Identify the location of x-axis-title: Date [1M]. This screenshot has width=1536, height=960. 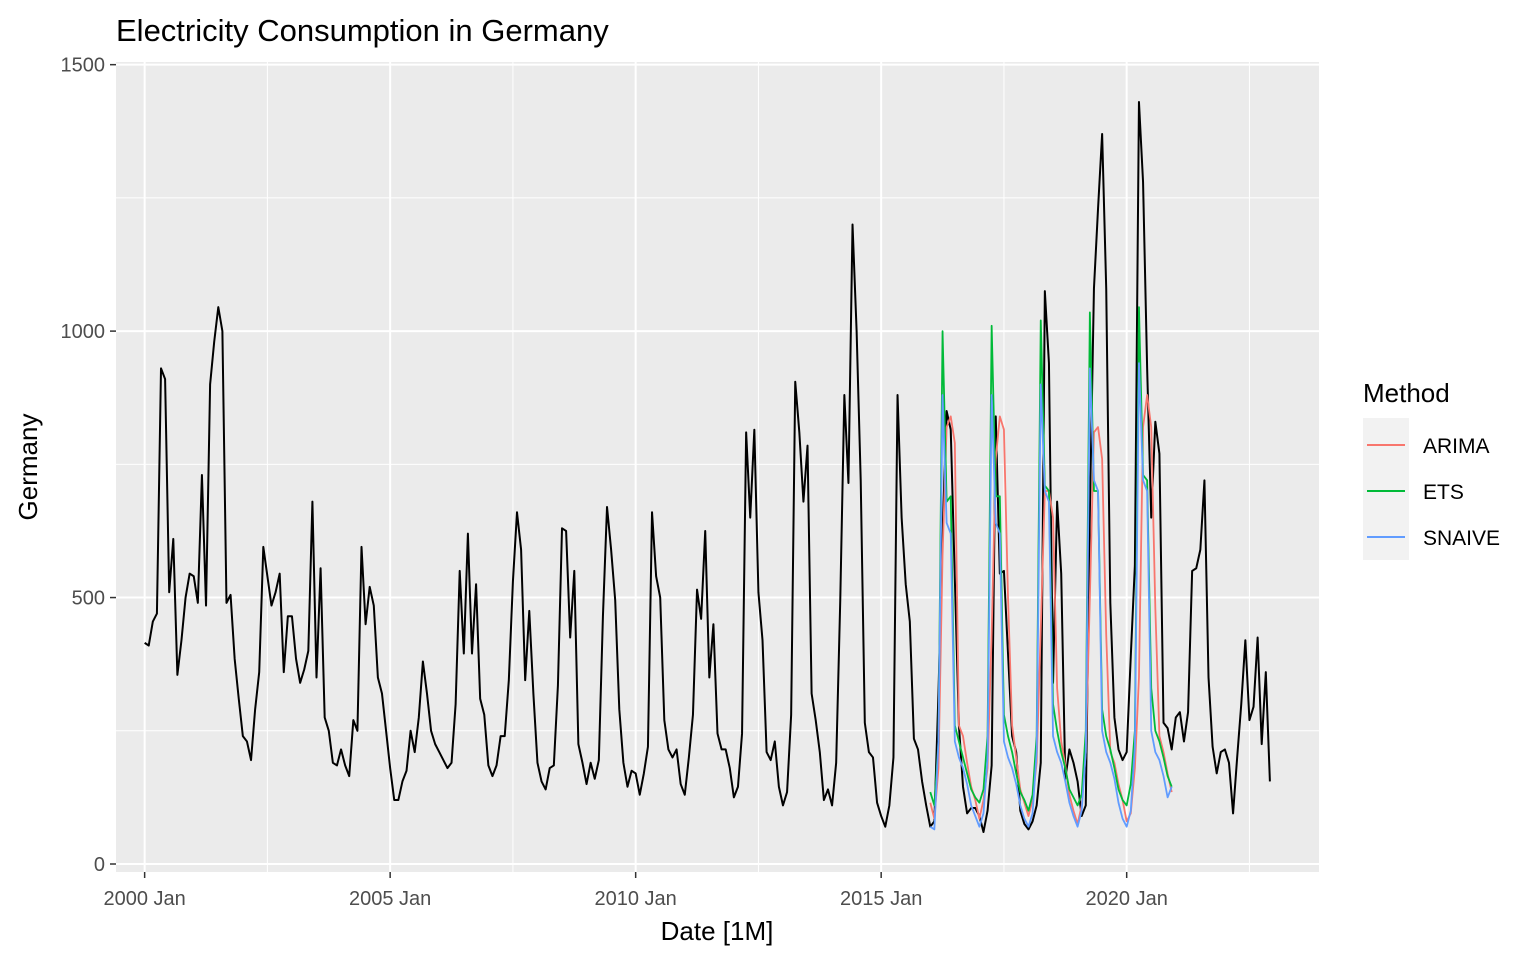
(717, 931).